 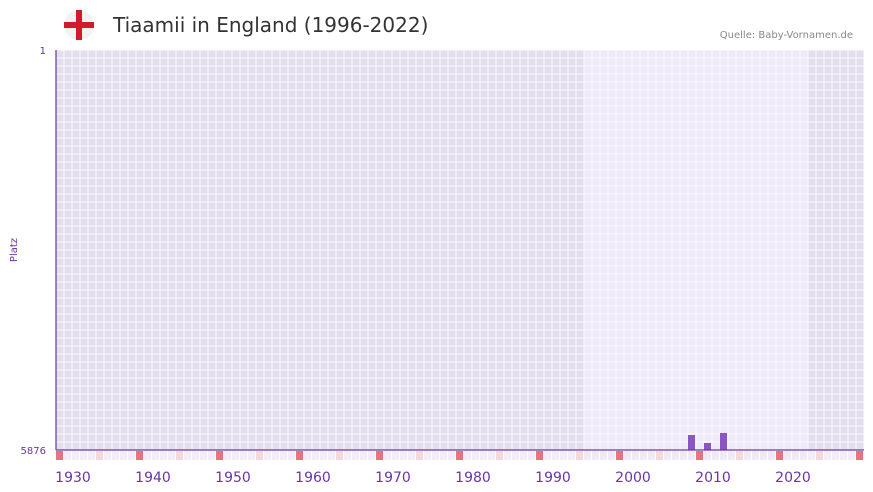 I want to click on y-axis-label: Platz, so click(x=14, y=250).